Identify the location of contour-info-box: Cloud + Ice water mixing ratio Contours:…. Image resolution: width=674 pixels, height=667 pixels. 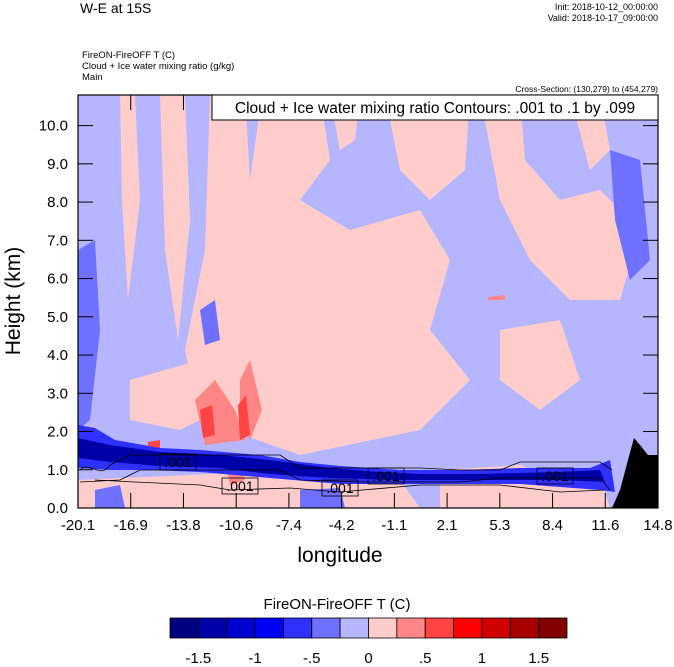
(435, 107).